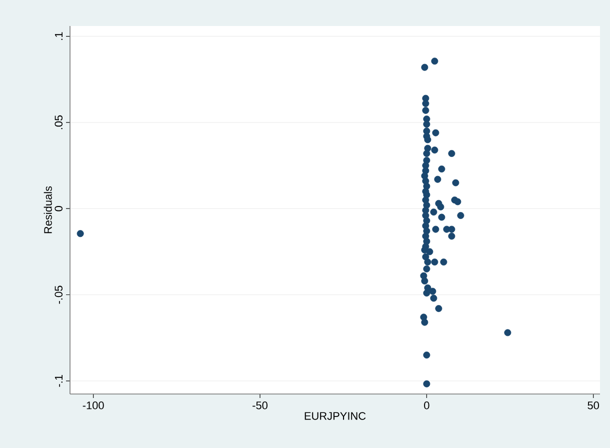 The width and height of the screenshot is (610, 448). What do you see at coordinates (58, 381) in the screenshot?
I see `y-tick-label: -.1` at bounding box center [58, 381].